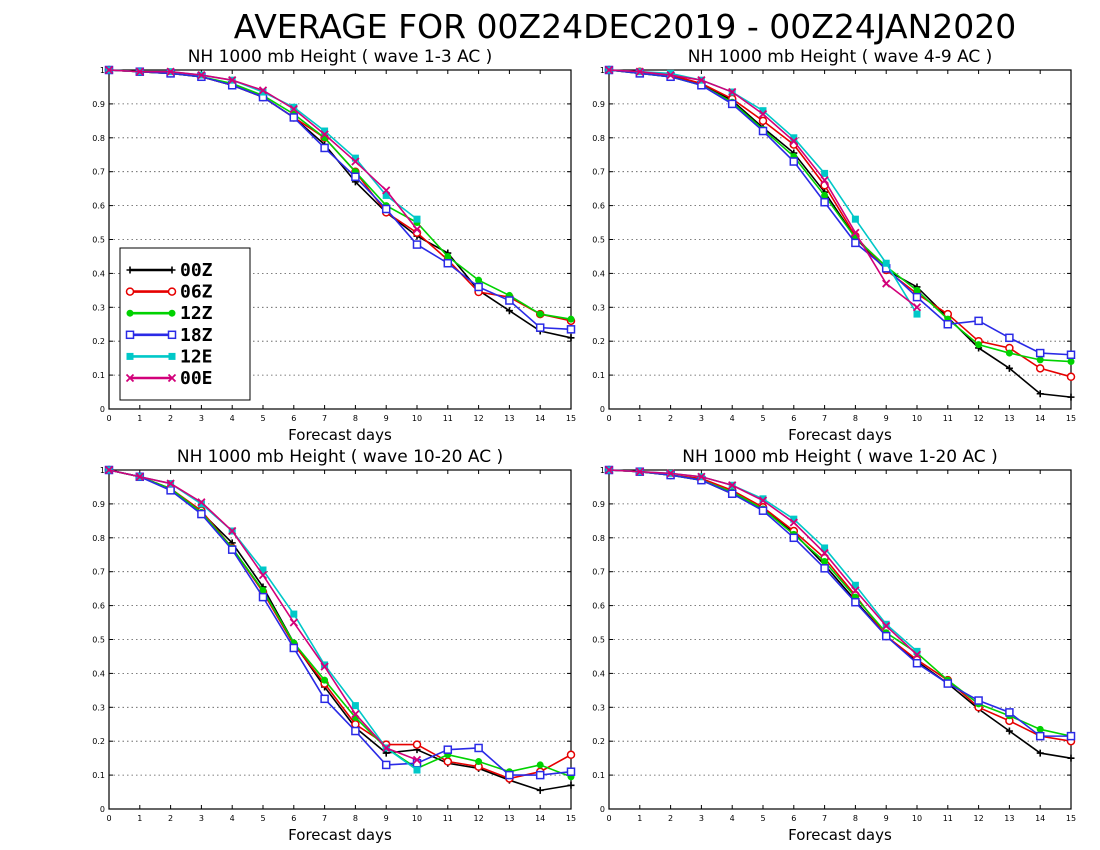 This screenshot has height=850, width=1100. Describe the element at coordinates (98, 640) in the screenshot. I see `y-tick-label: 0.5` at that location.